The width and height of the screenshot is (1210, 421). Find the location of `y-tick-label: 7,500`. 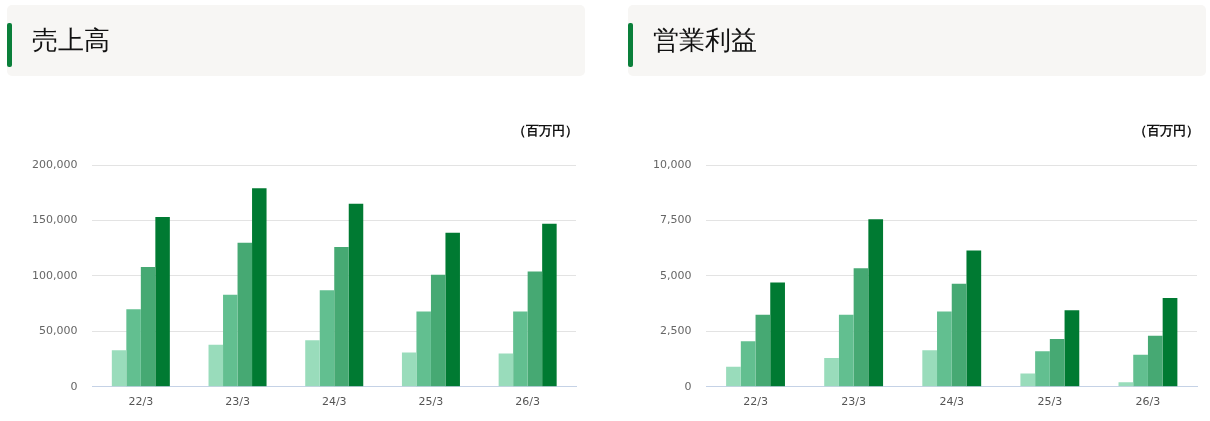

y-tick-label: 7,500 is located at coordinates (675, 220).